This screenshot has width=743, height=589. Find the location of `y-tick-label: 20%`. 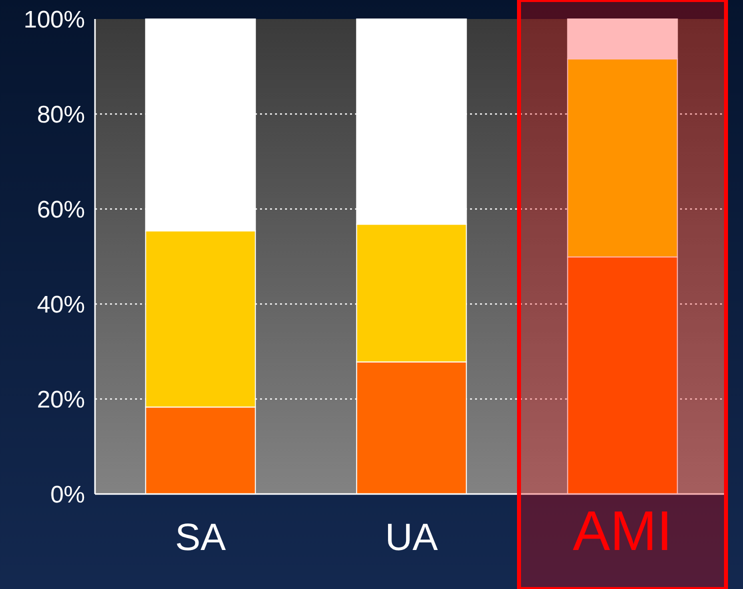

y-tick-label: 20% is located at coordinates (60, 400).